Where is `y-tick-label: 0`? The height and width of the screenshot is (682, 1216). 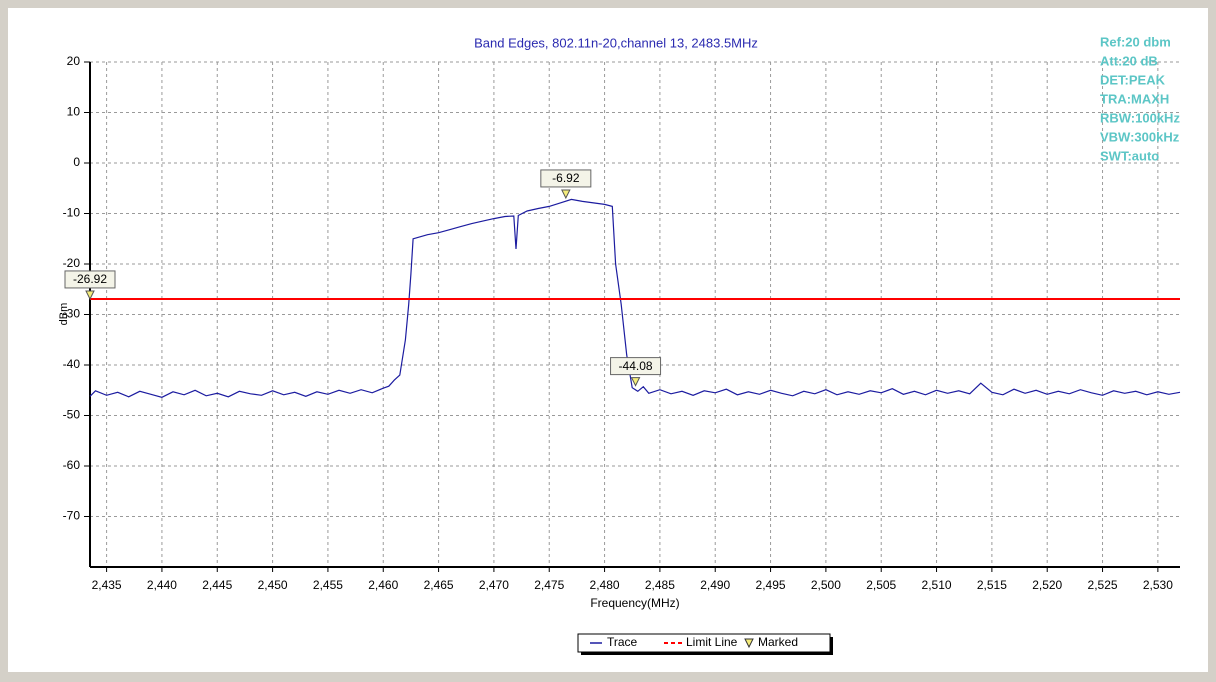
y-tick-label: 0 is located at coordinates (76, 162).